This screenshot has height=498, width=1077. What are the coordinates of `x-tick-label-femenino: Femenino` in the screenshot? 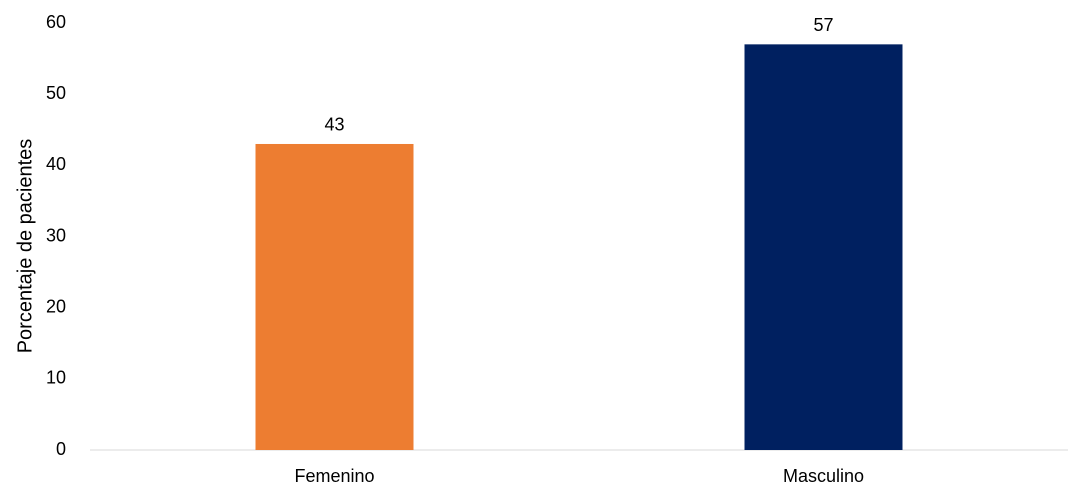 It's located at (334, 476).